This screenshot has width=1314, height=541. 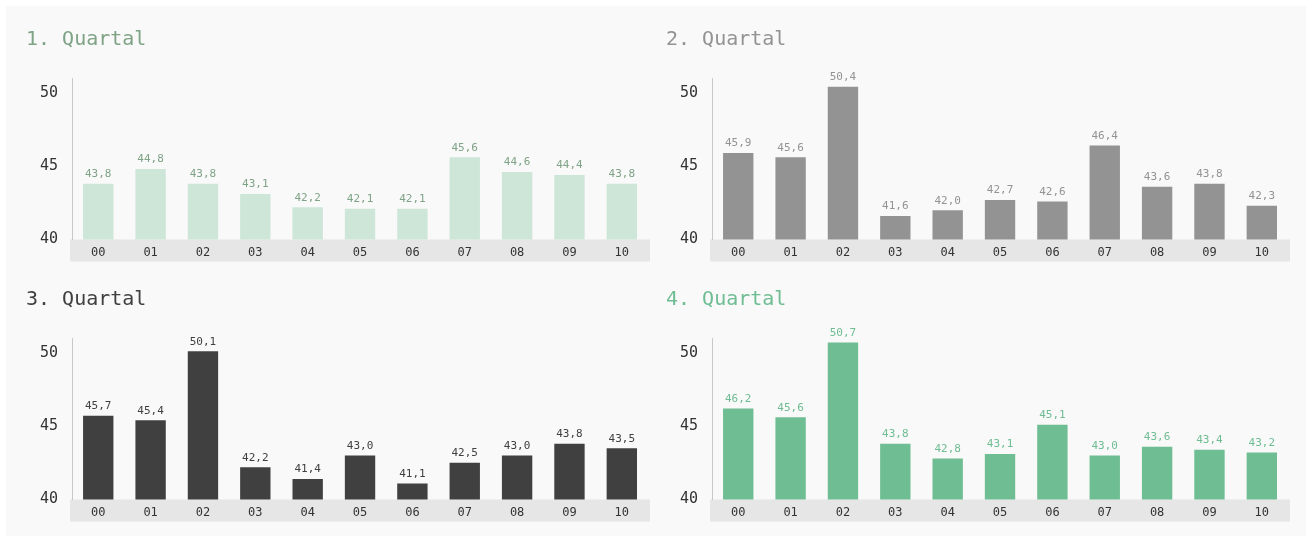 What do you see at coordinates (86, 38) in the screenshot?
I see `chart-title: 1. Quartal` at bounding box center [86, 38].